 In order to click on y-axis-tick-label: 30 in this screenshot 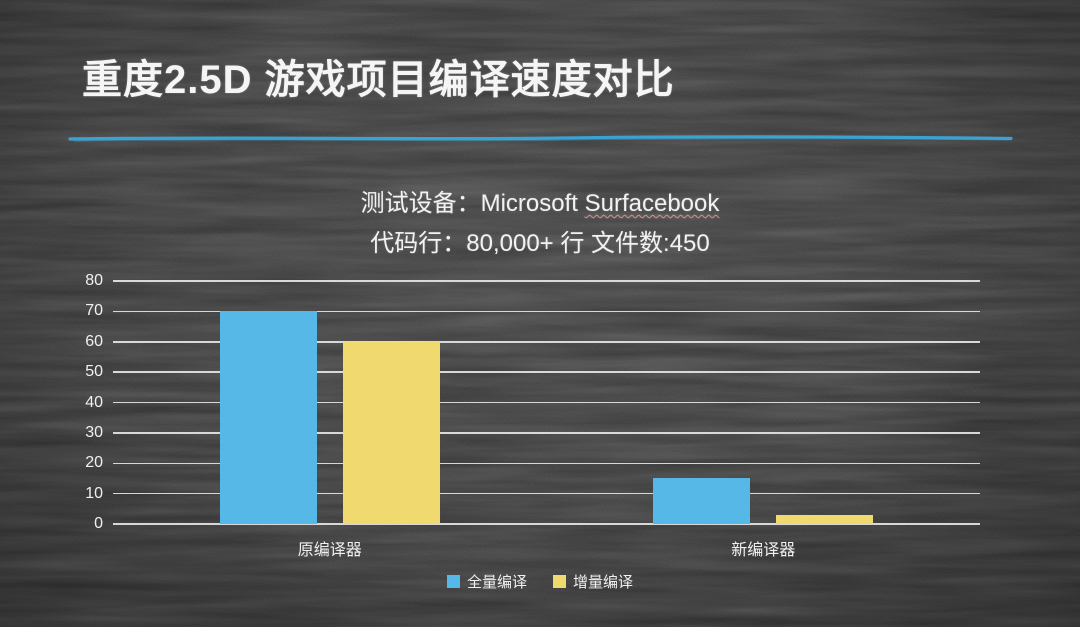, I will do `click(94, 432)`.